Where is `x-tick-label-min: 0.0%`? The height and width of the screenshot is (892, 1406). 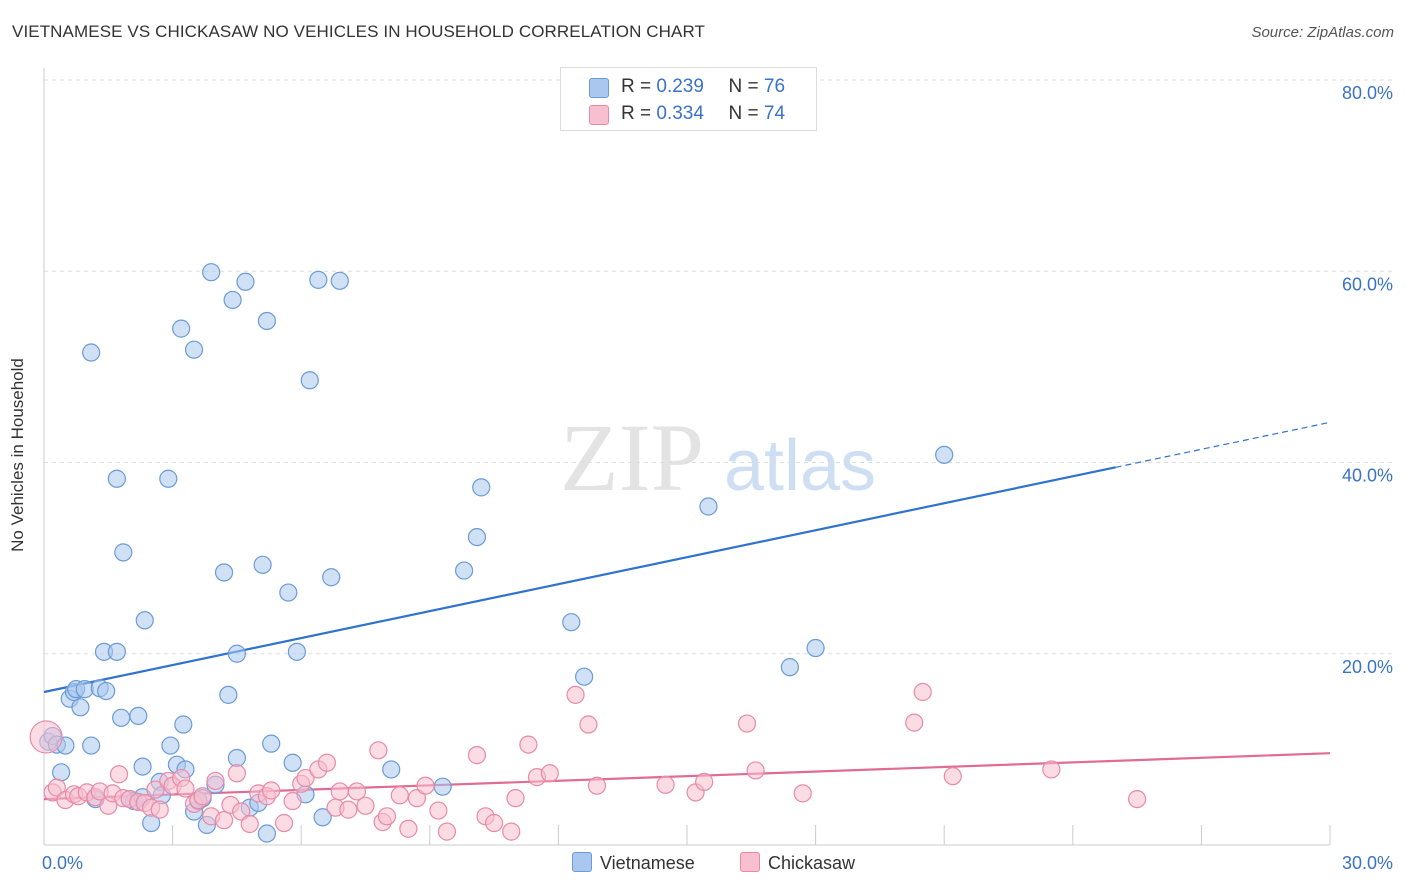
x-tick-label-min: 0.0% is located at coordinates (62, 863).